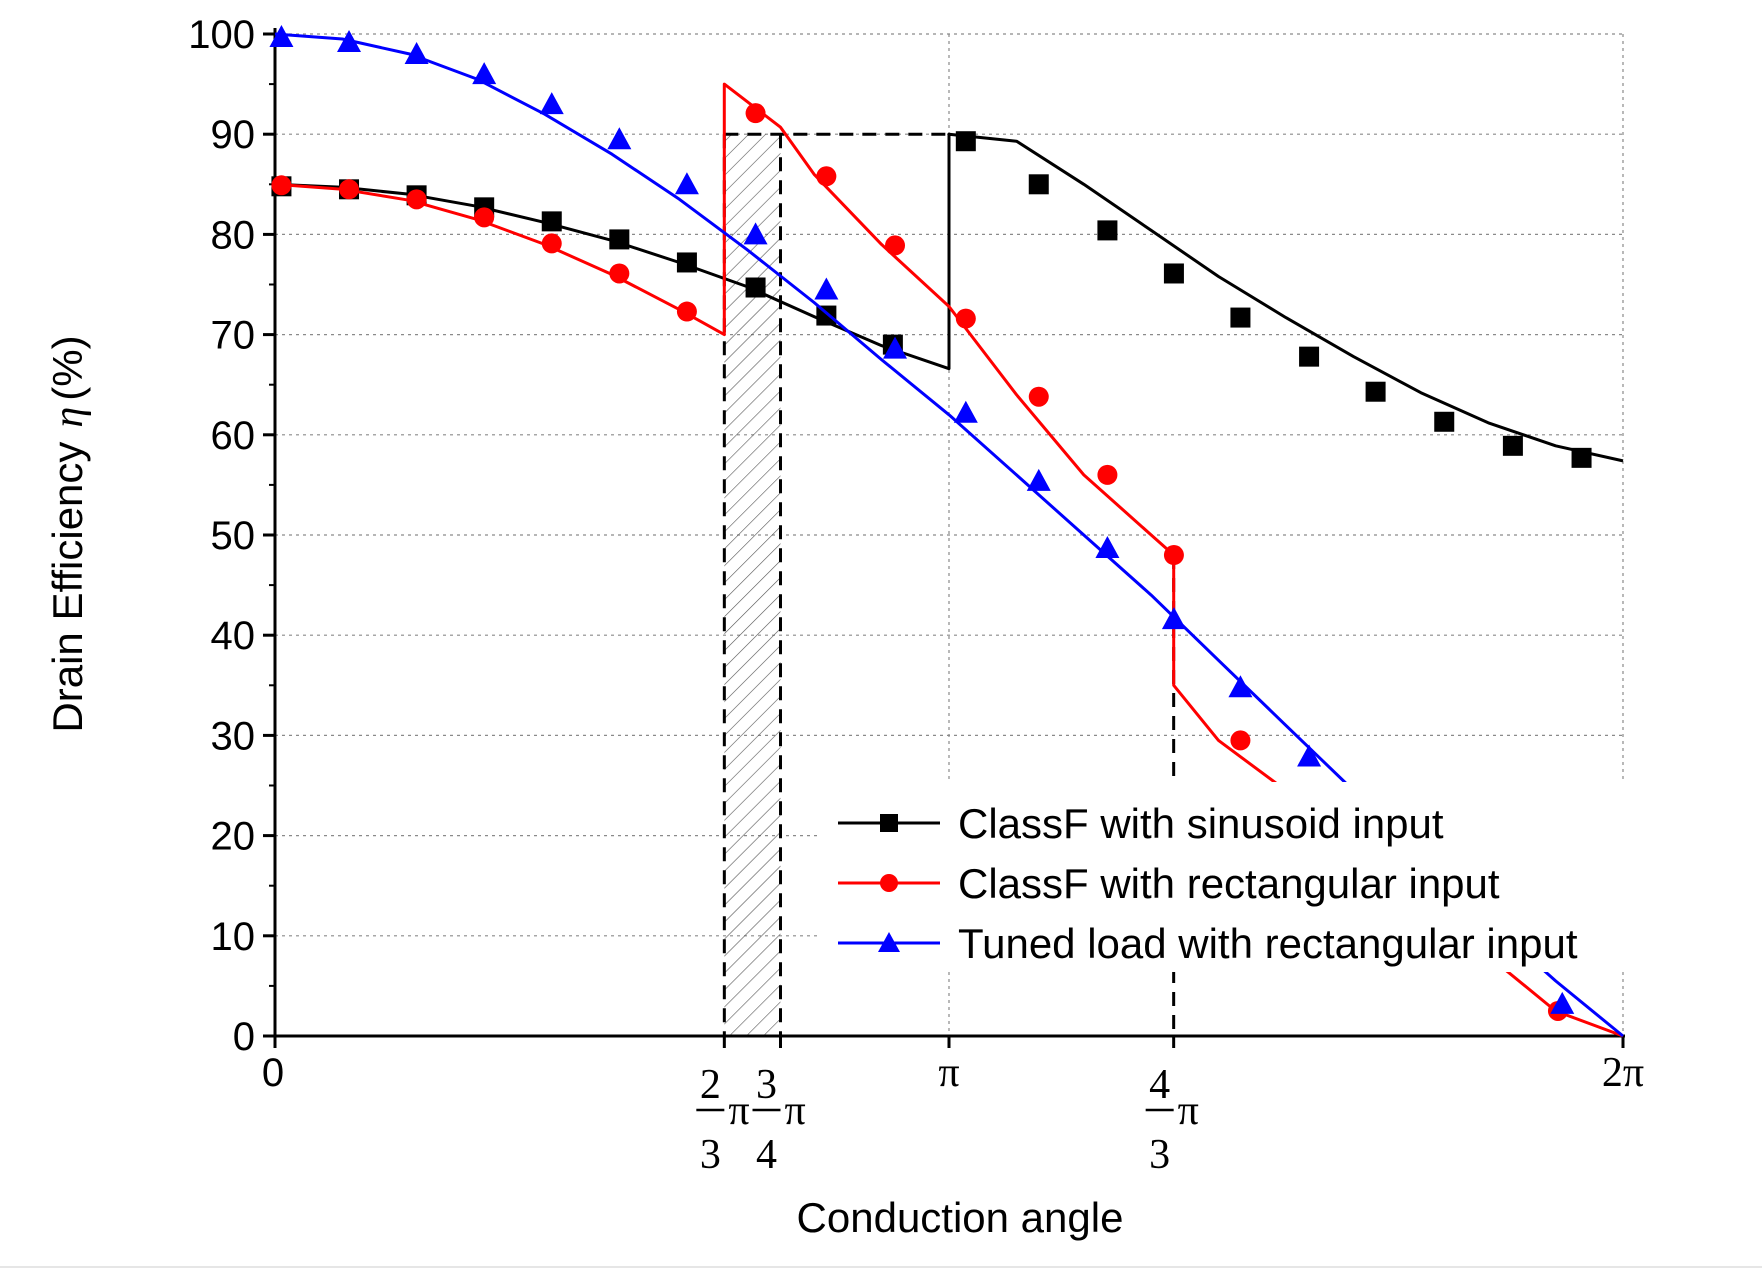 The image size is (1762, 1273). Describe the element at coordinates (766, 1155) in the screenshot. I see `x-tick-denominator: 4` at that location.